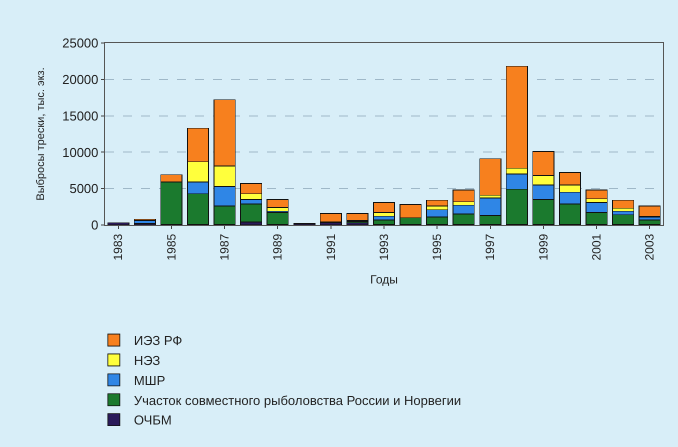 This screenshot has height=447, width=678. Describe the element at coordinates (277, 247) in the screenshot. I see `x-tick-label: 1989` at that location.